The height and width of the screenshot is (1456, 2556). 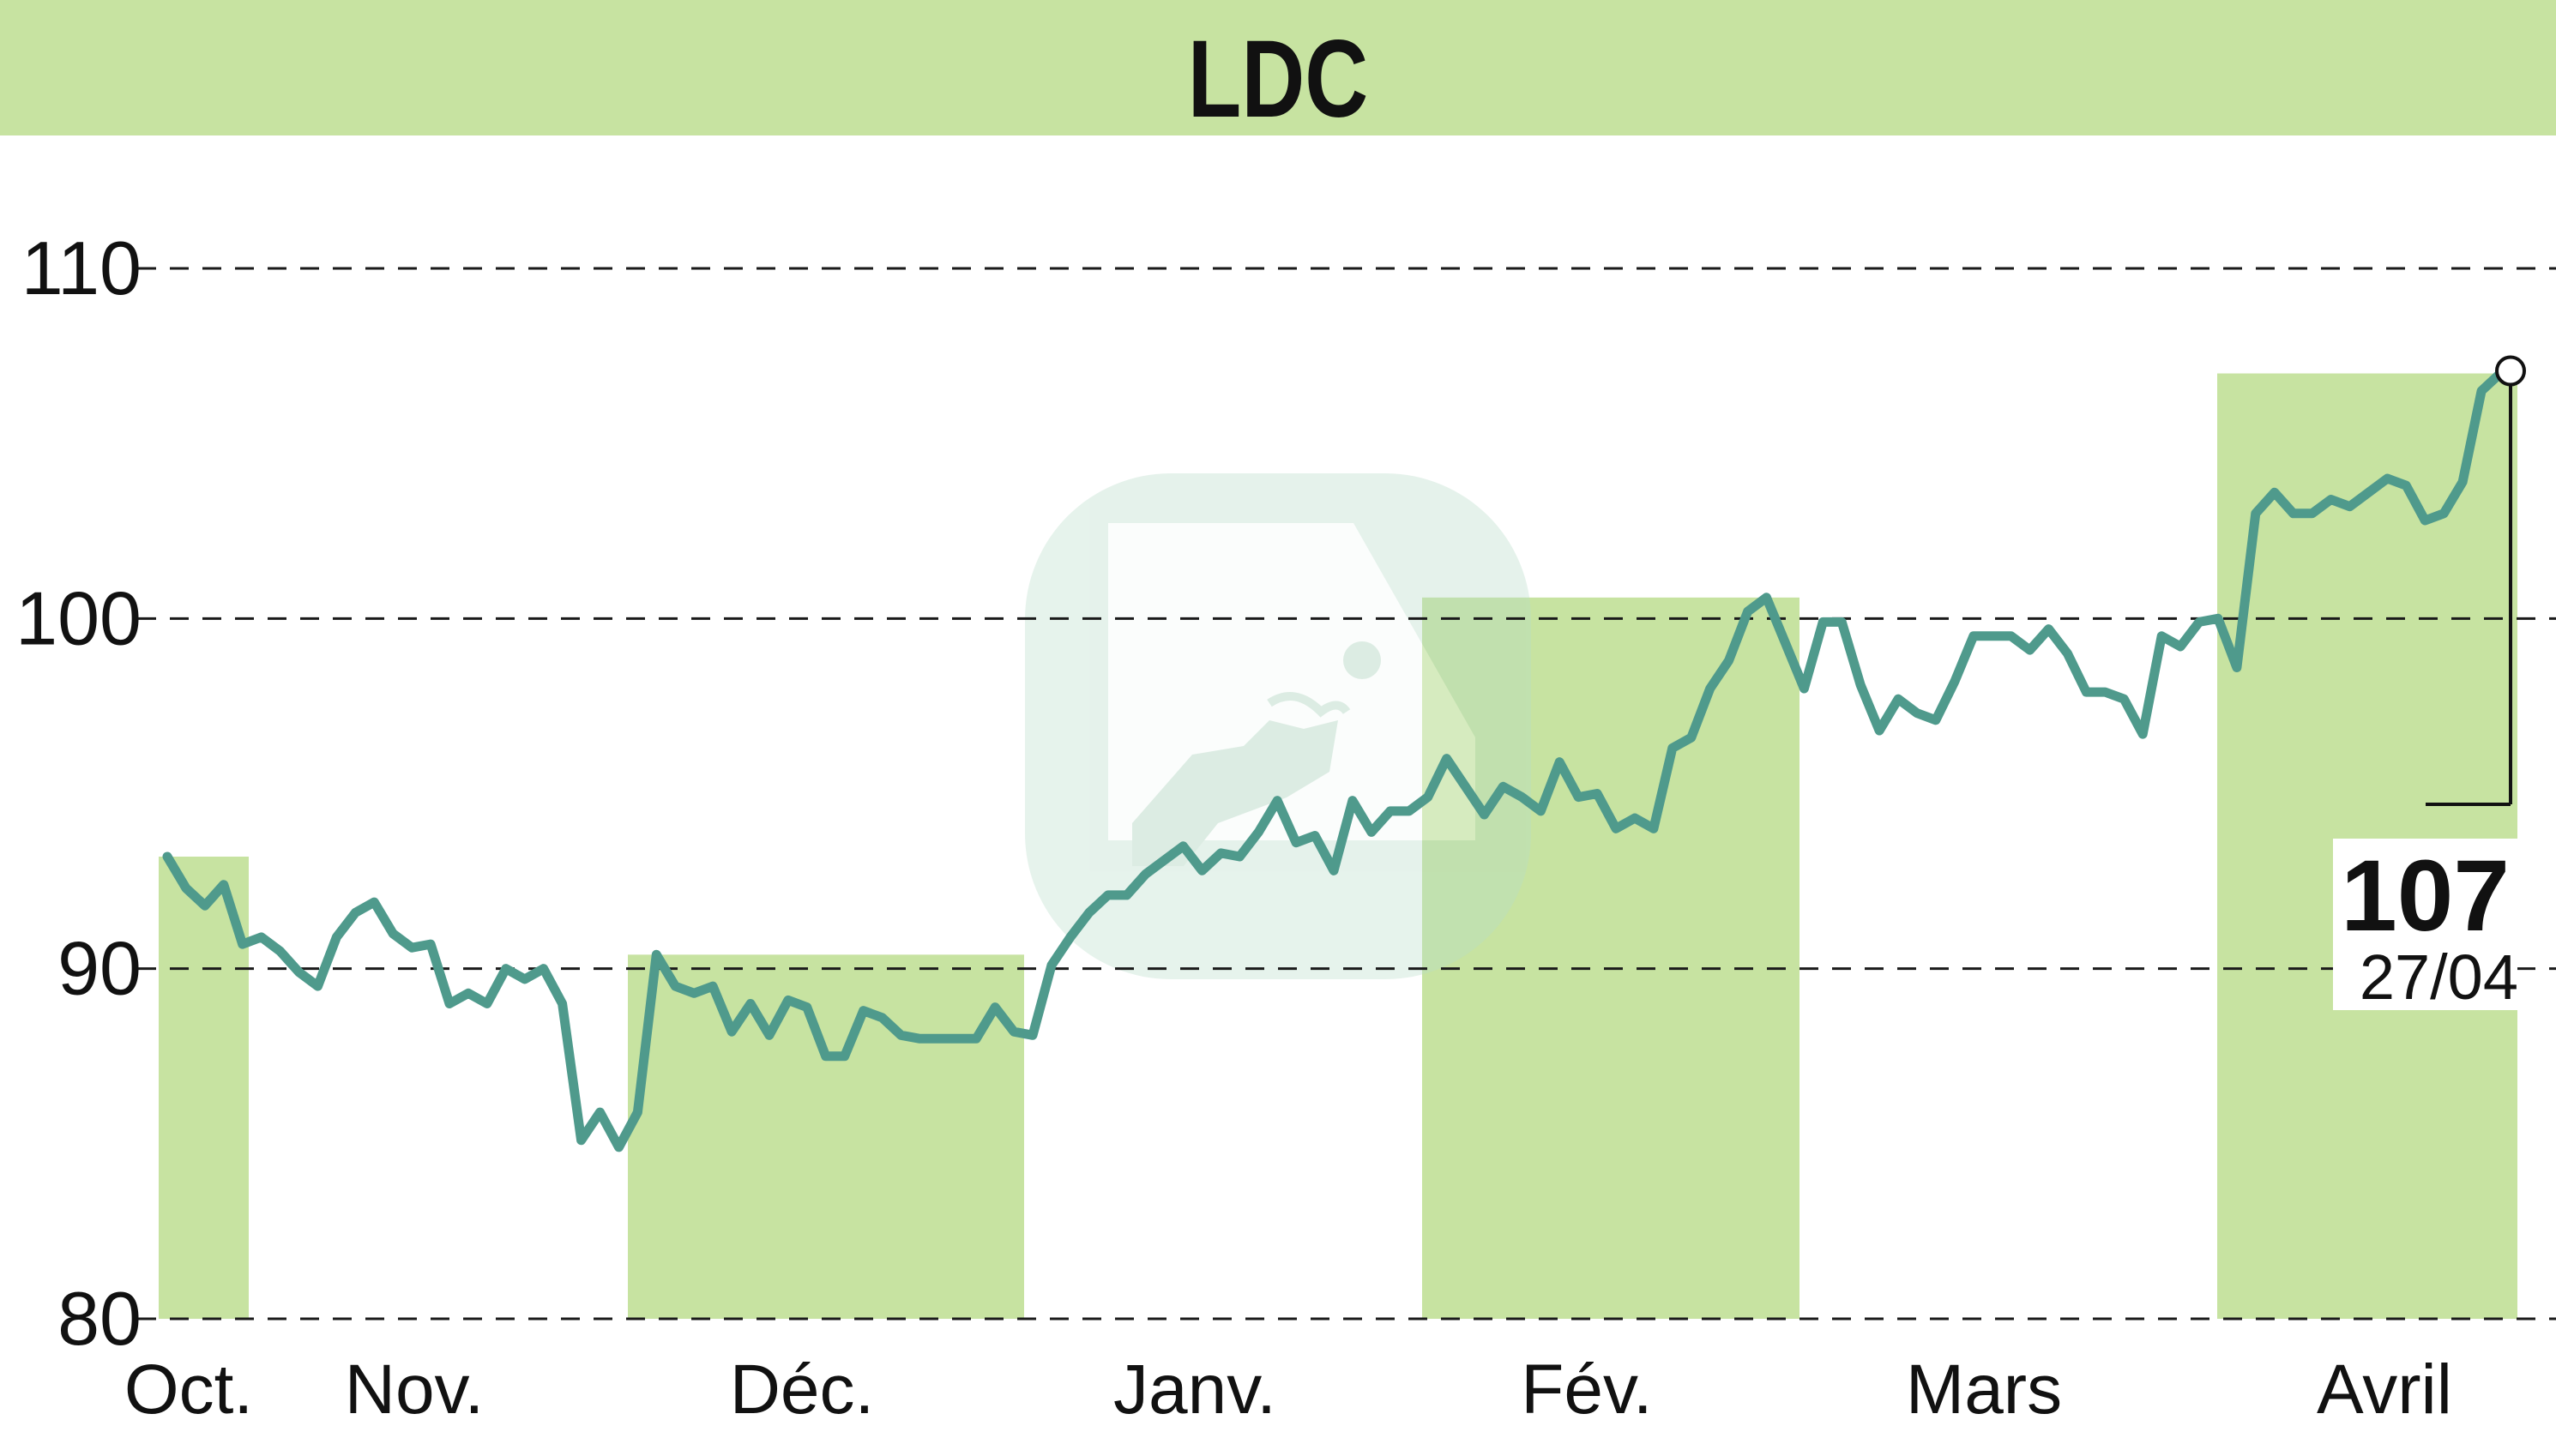 I want to click on x-tick-label: Janv., so click(x=1194, y=1390).